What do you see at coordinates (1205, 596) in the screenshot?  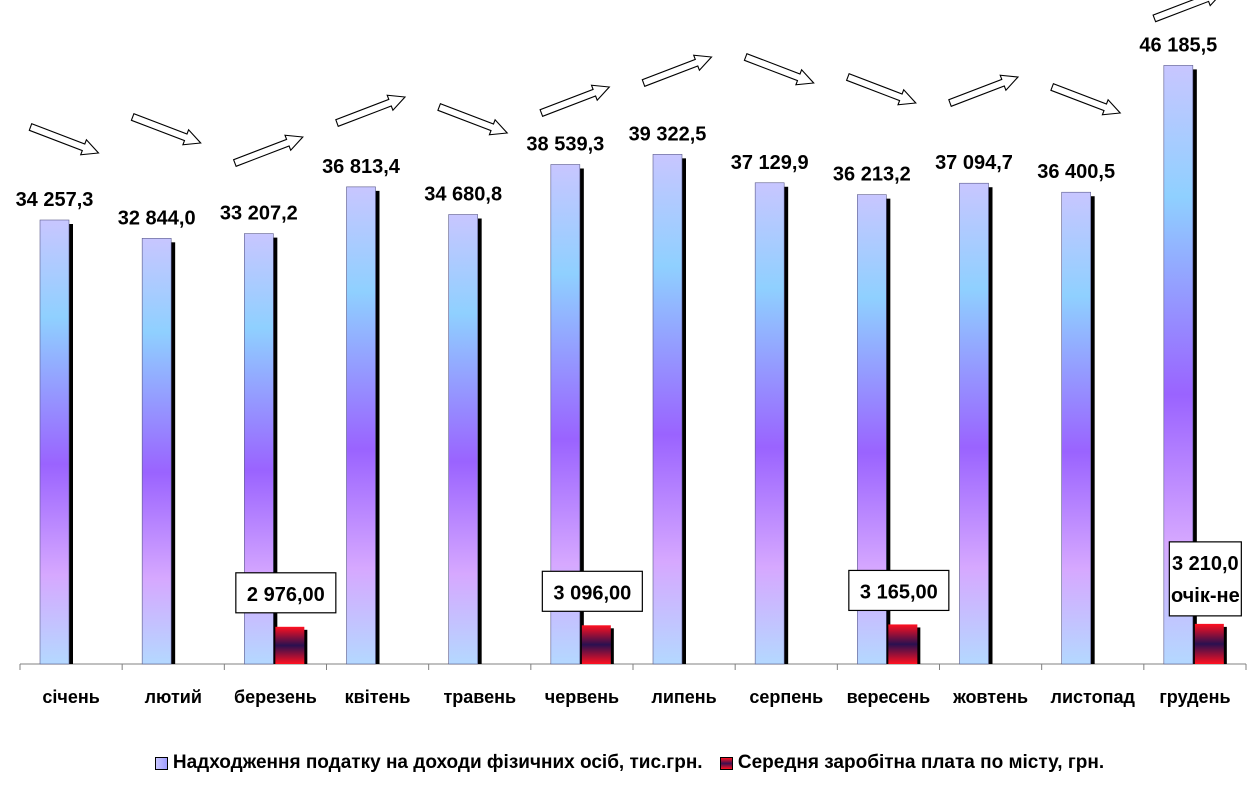 I see `salary-note-label: очік-не` at bounding box center [1205, 596].